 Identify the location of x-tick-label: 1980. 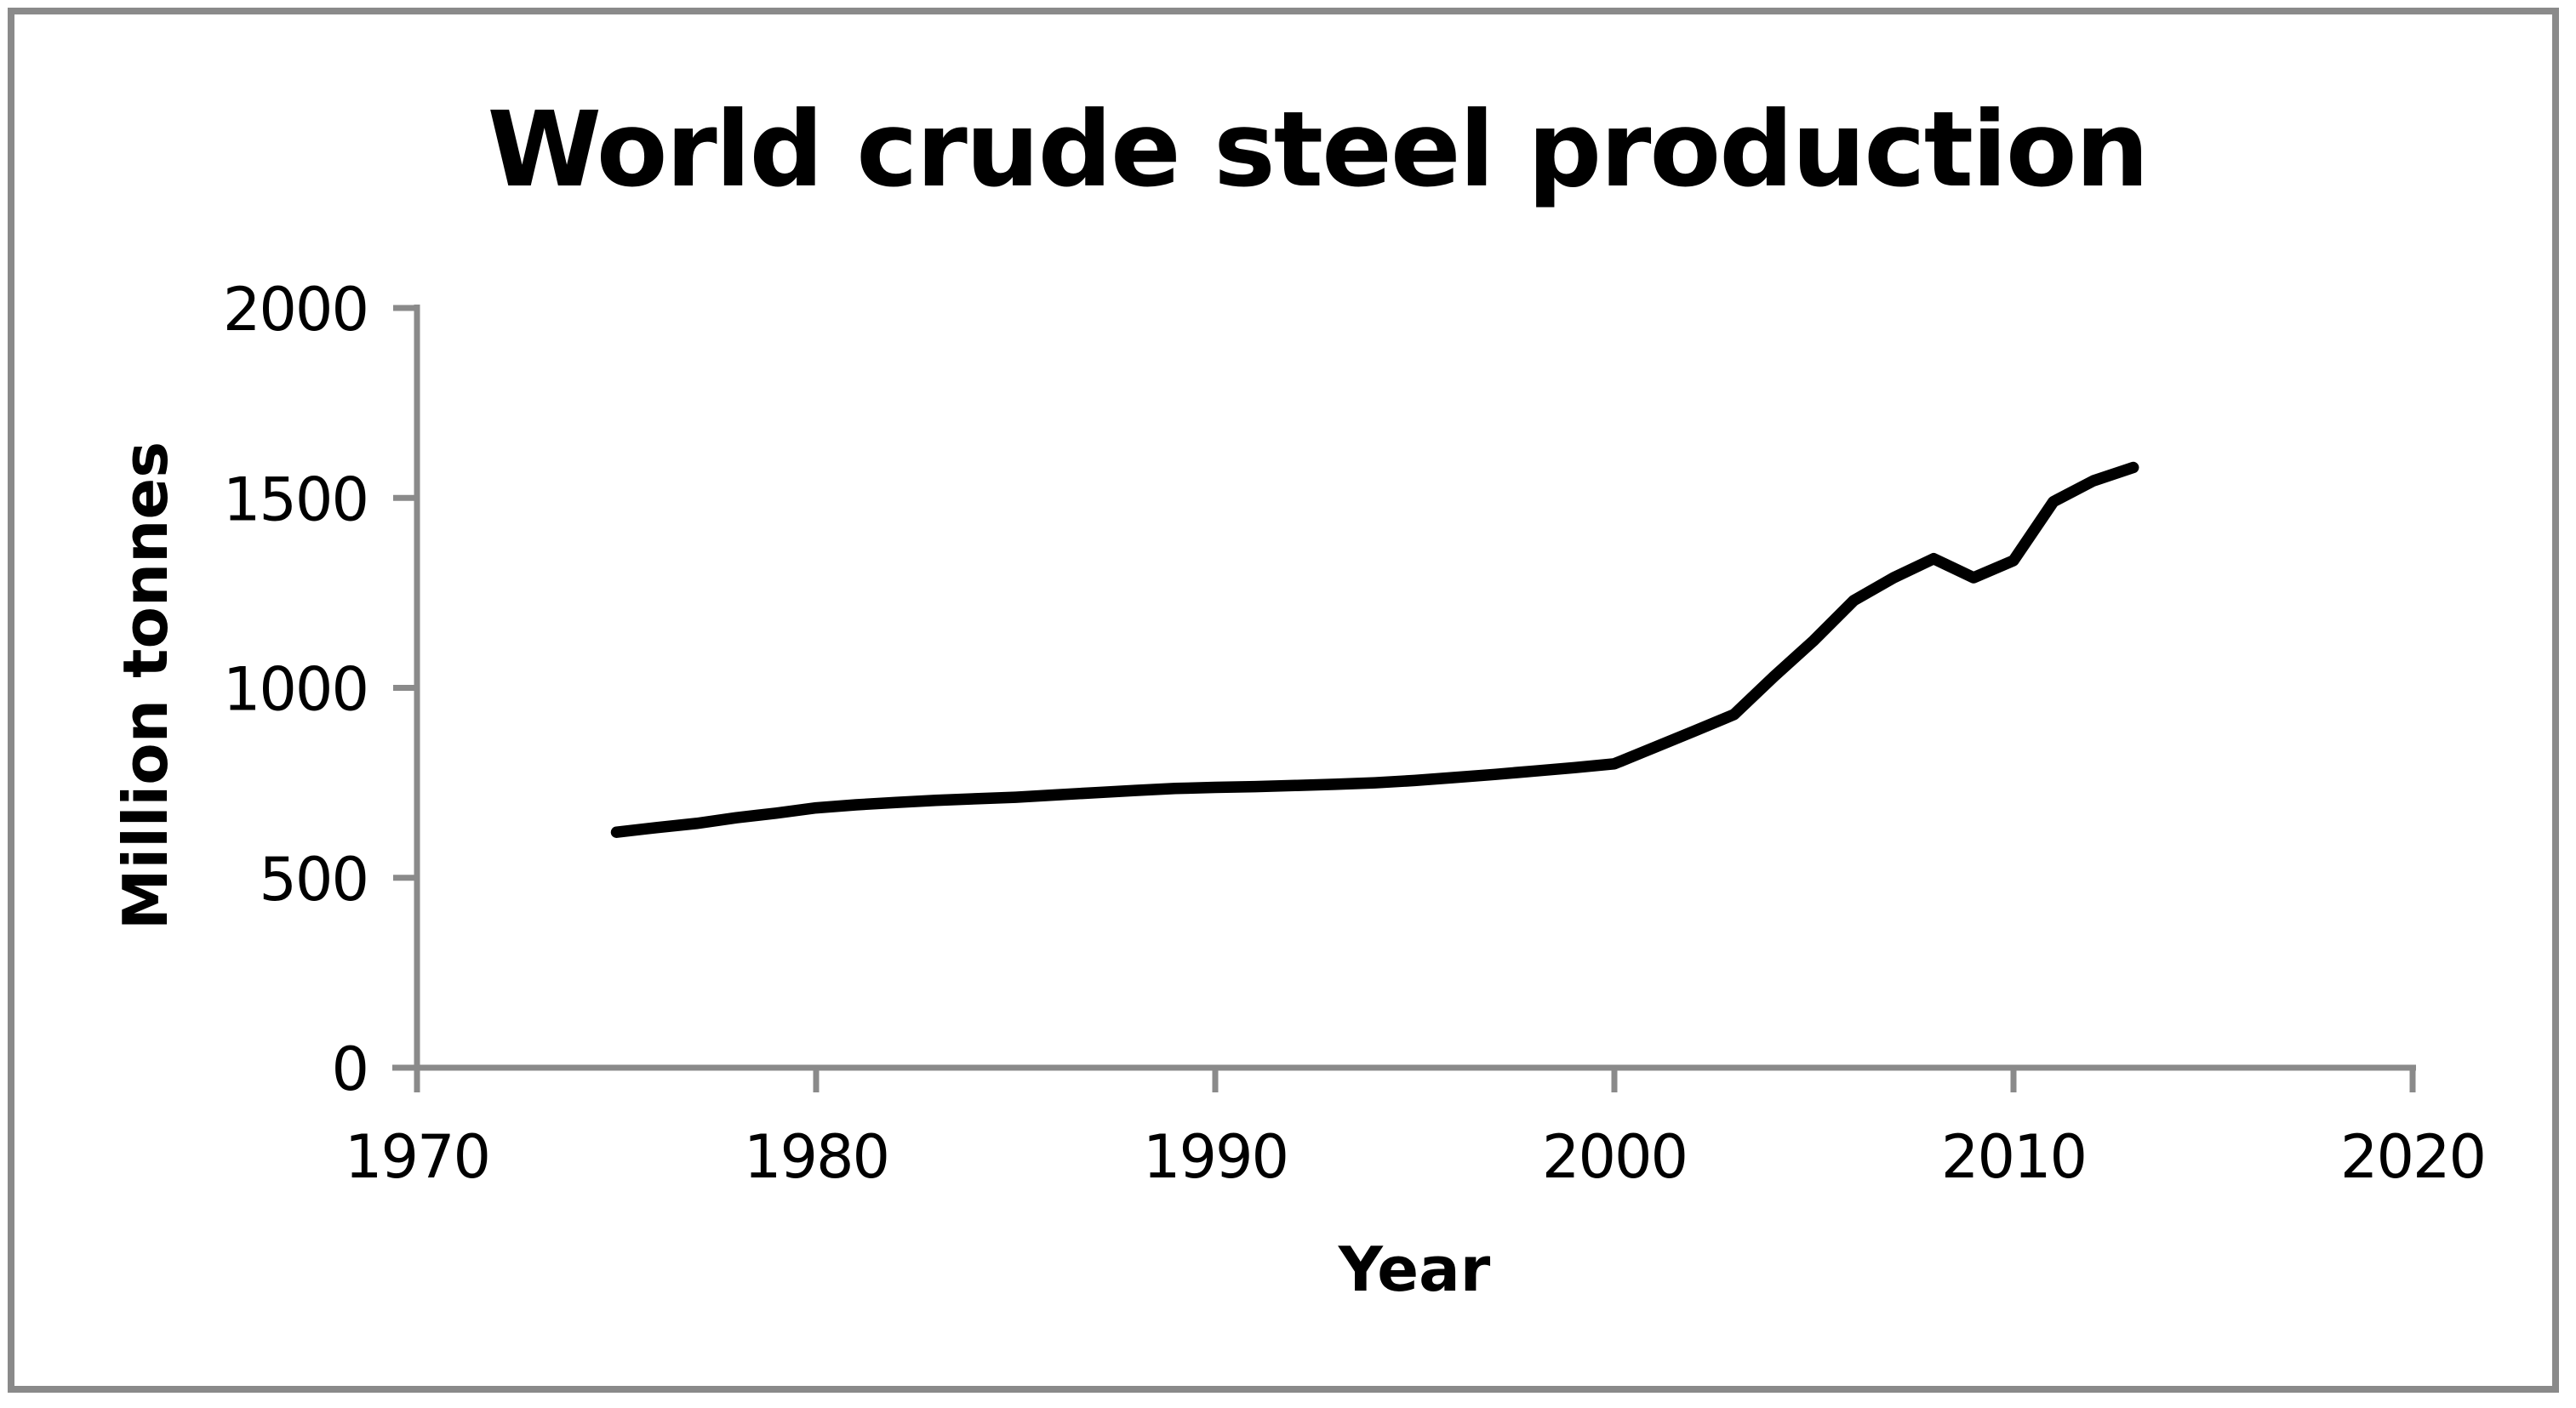
(816, 1157).